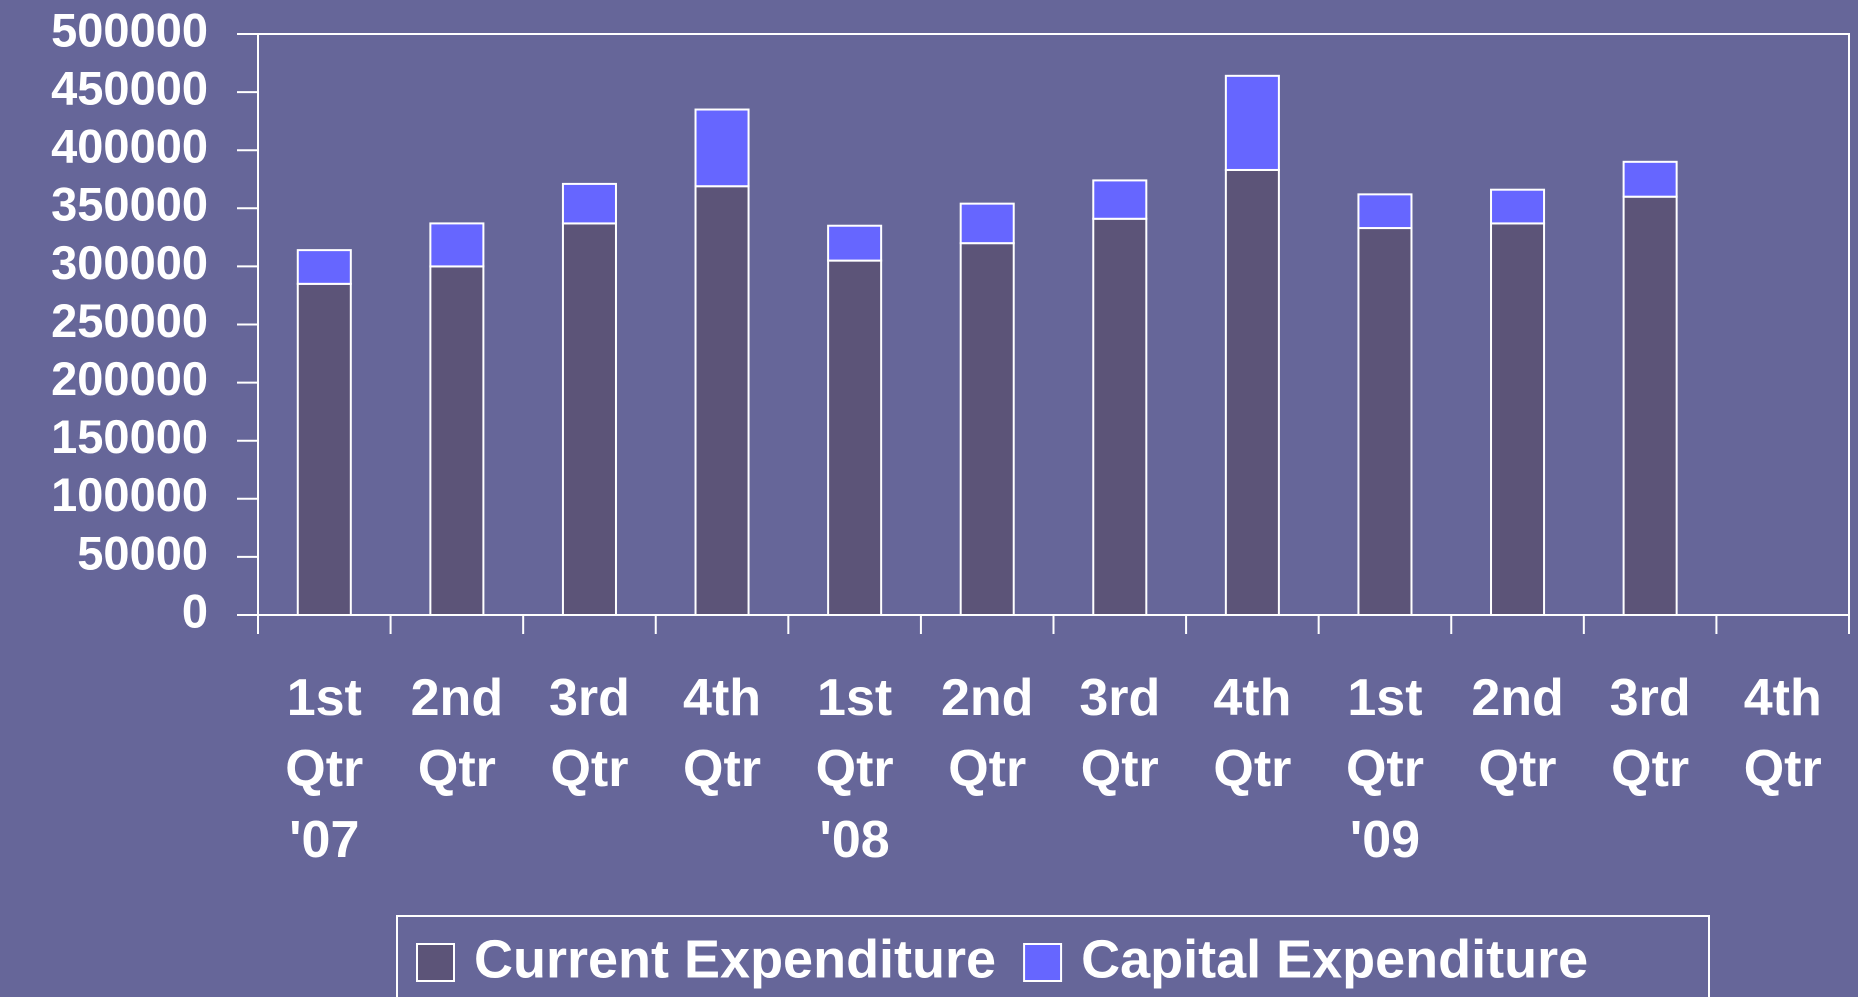  What do you see at coordinates (129, 494) in the screenshot?
I see `y-tick-label: 100000` at bounding box center [129, 494].